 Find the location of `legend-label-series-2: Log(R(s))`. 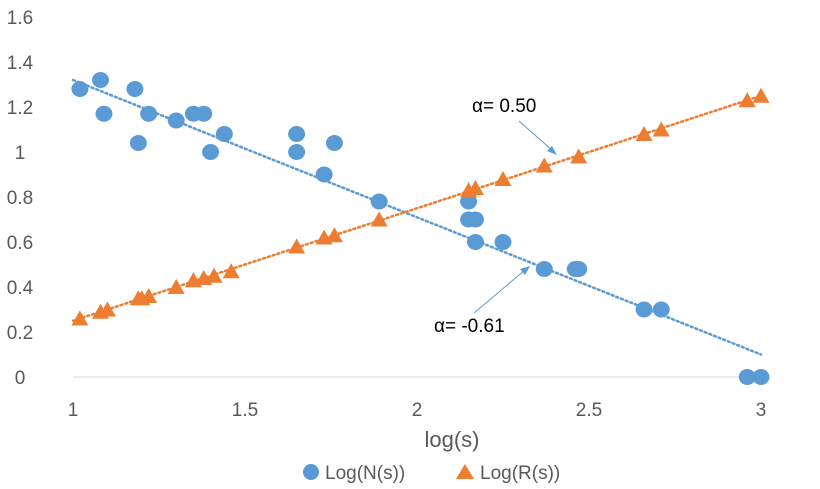

legend-label-series-2: Log(R(s)) is located at coordinates (520, 473).